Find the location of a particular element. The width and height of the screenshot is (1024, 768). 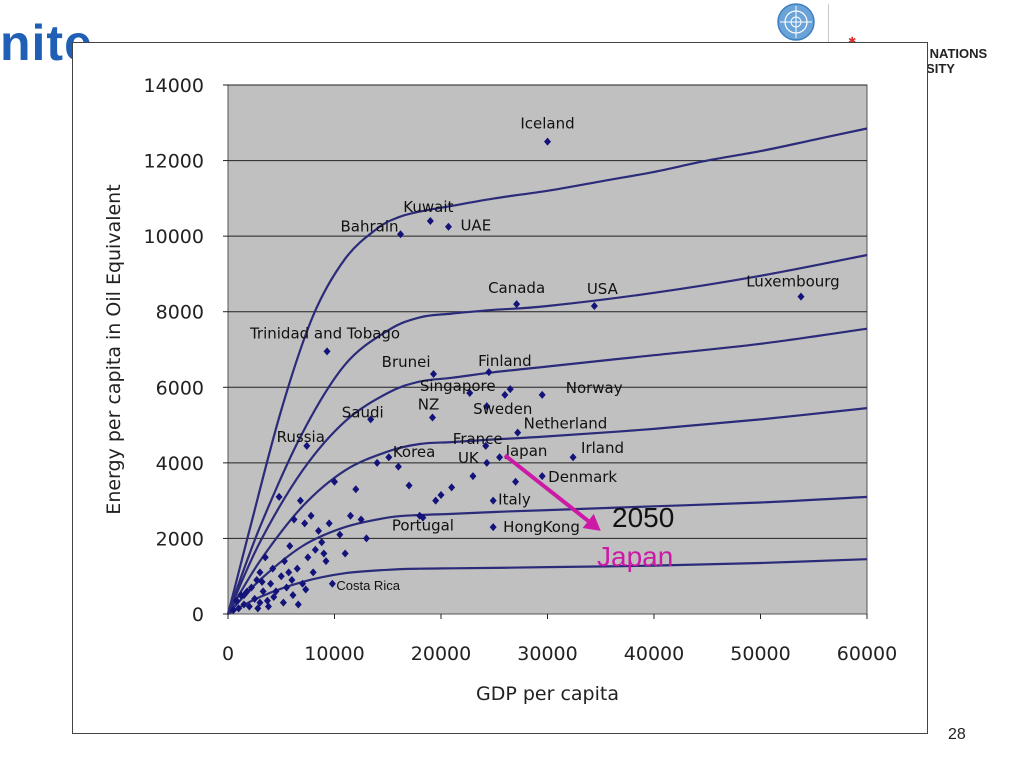

page-number: 28 is located at coordinates (957, 734).